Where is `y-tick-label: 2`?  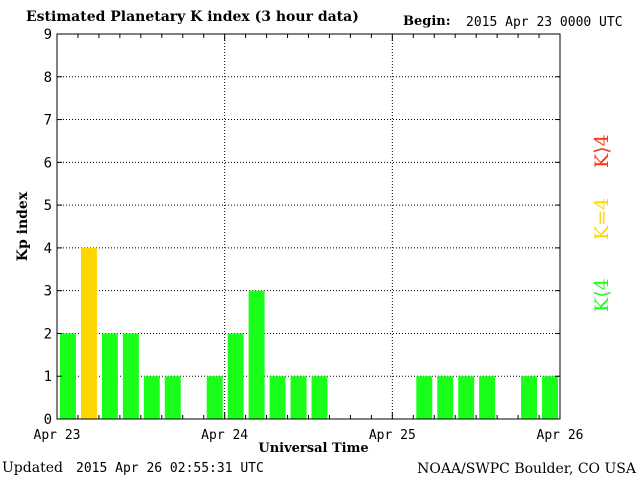
y-tick-label: 2 is located at coordinates (48, 334).